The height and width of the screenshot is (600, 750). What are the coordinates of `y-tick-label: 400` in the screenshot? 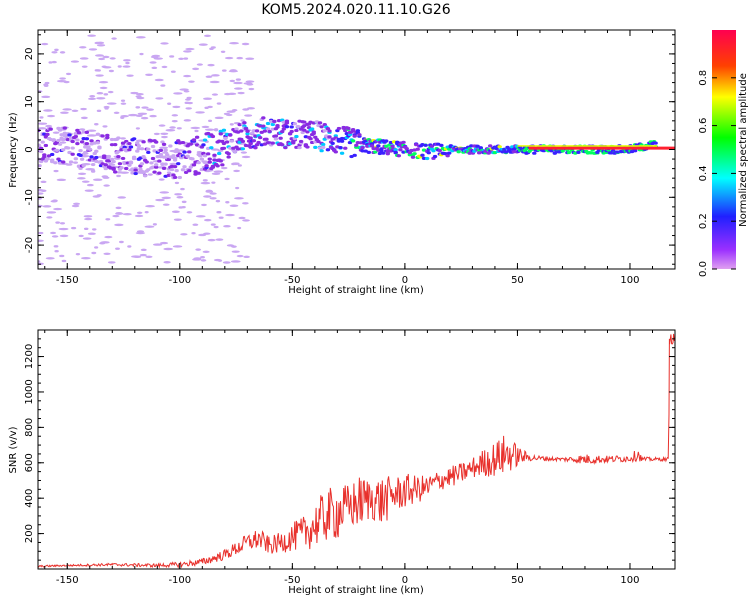 It's located at (29, 498).